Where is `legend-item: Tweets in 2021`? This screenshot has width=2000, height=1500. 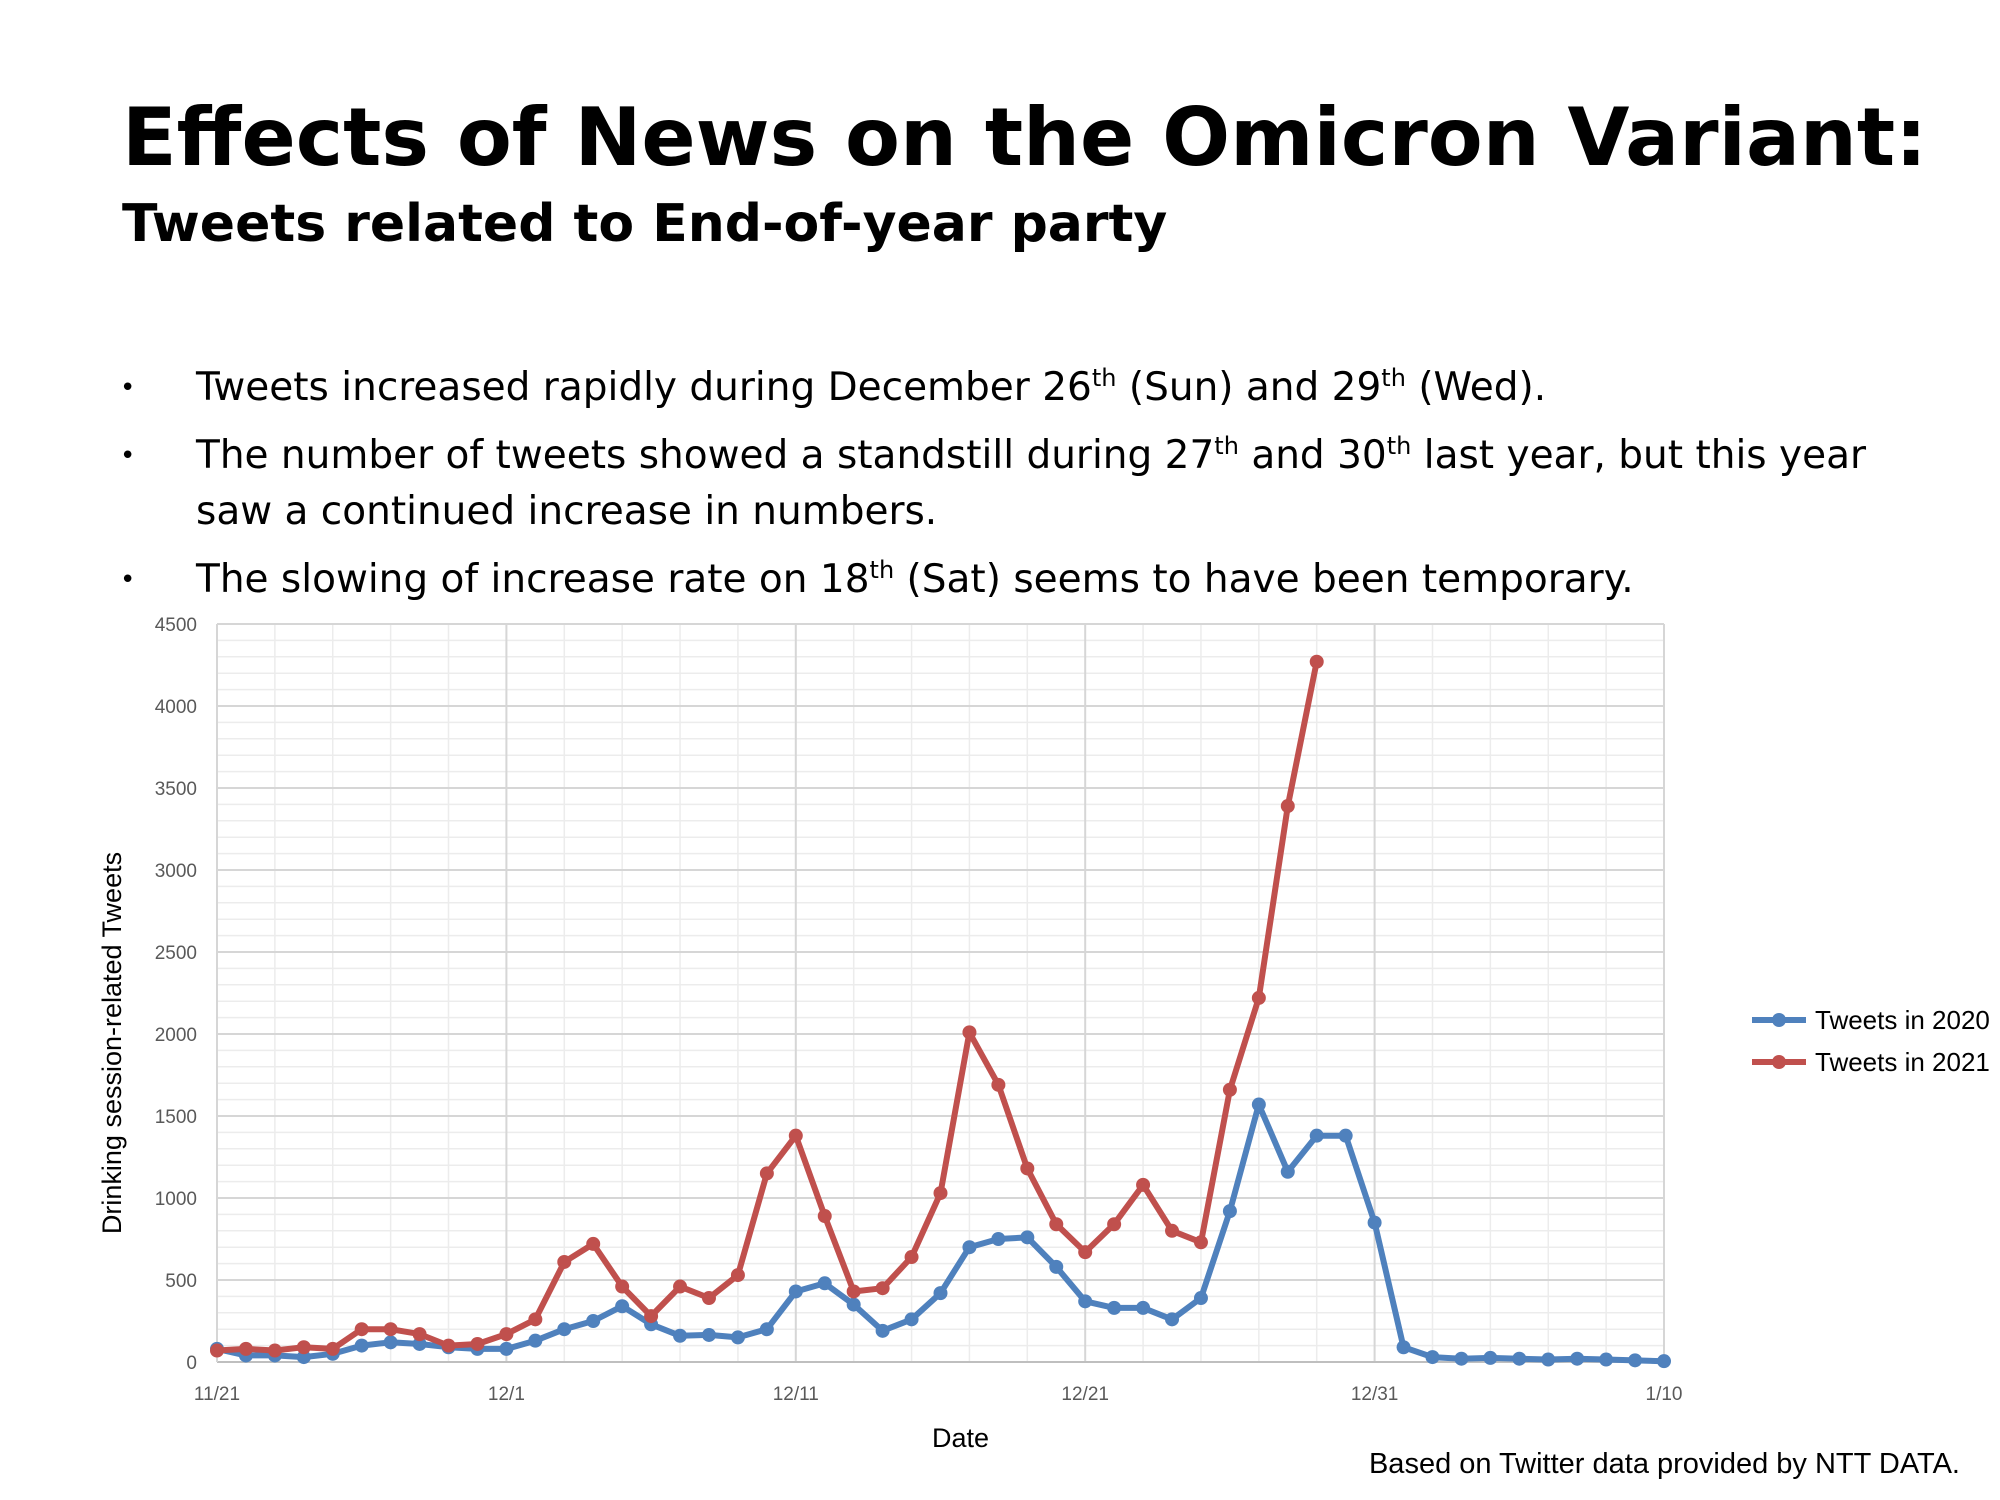
legend-item: Tweets in 2021 is located at coordinates (1871, 1062).